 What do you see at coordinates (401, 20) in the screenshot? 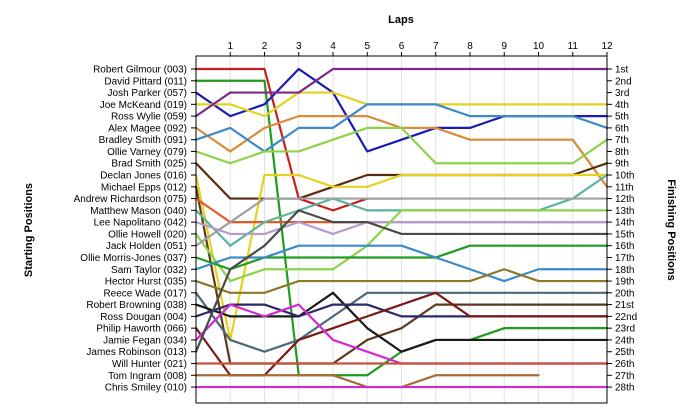
I see `chart-title: Laps` at bounding box center [401, 20].